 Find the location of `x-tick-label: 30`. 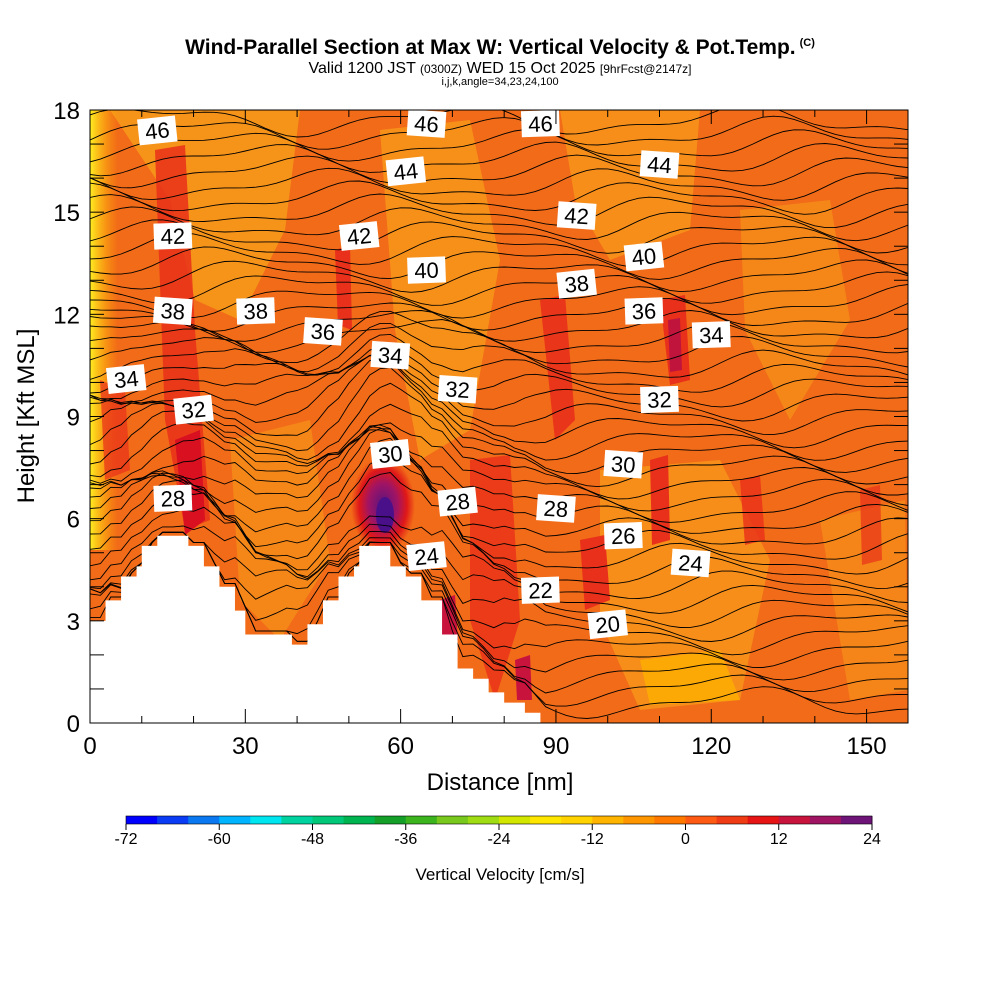

x-tick-label: 30 is located at coordinates (245, 746).